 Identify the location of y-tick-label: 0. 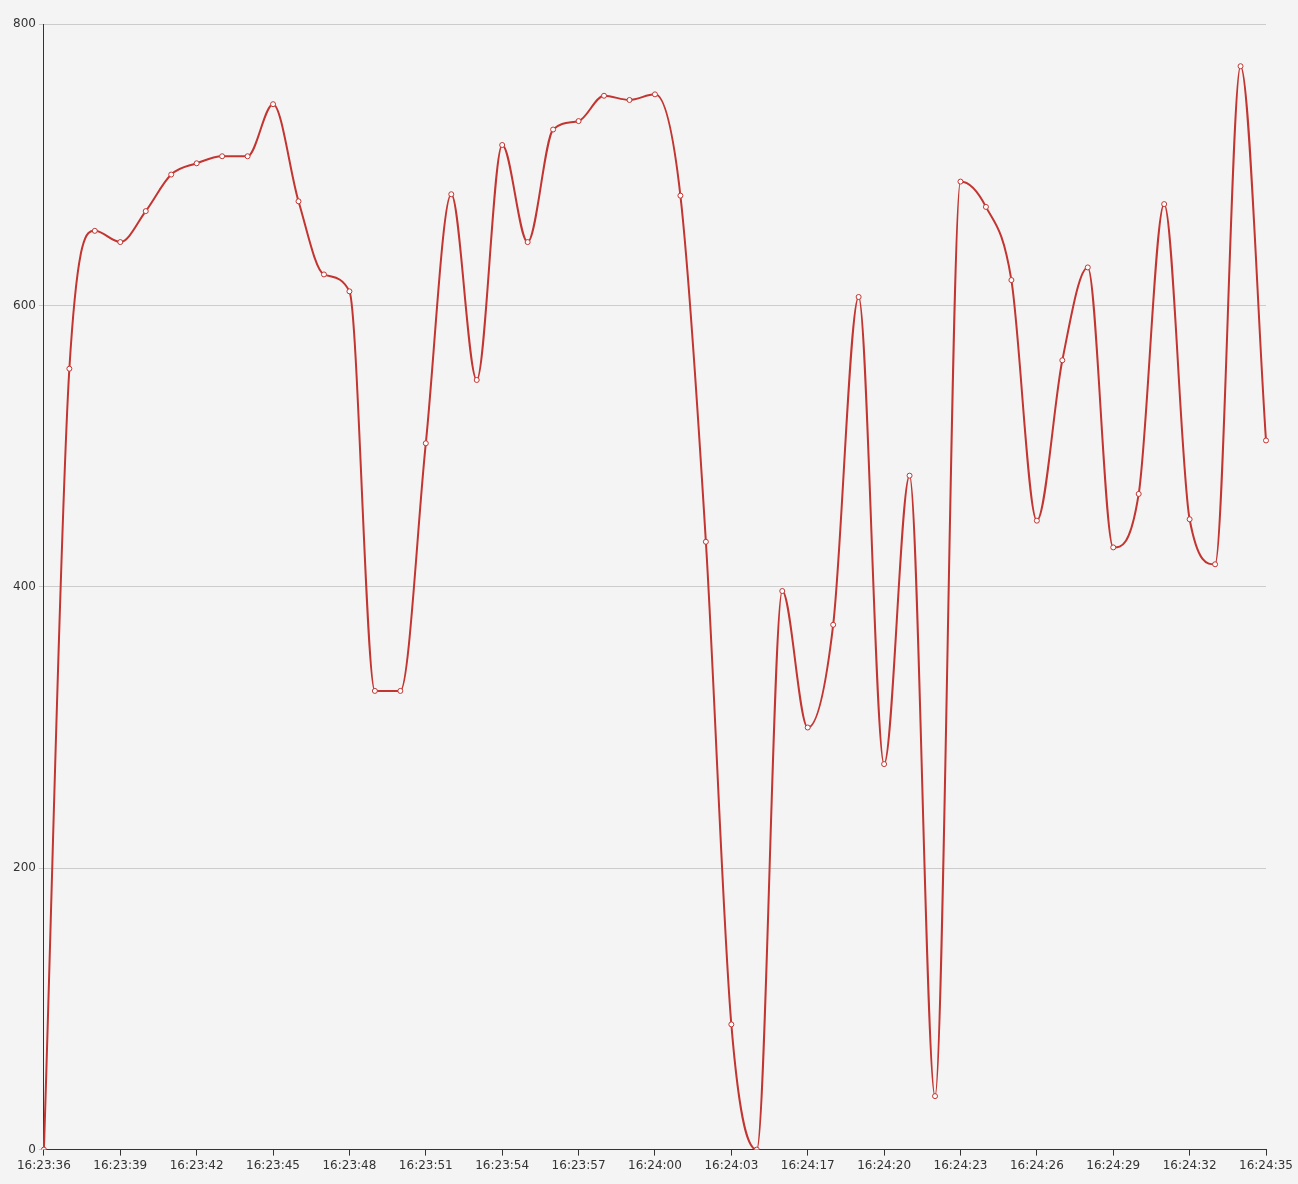
(32, 1148).